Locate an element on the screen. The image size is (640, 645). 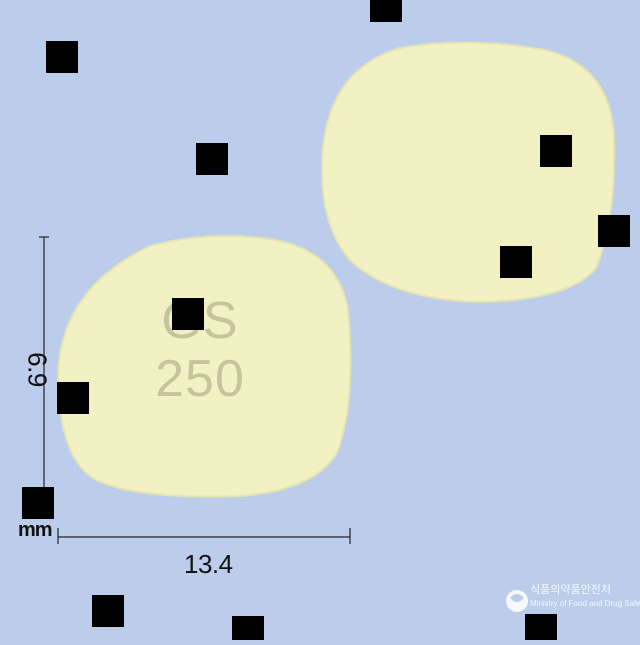
height-label: 6.9 is located at coordinates (37, 369).